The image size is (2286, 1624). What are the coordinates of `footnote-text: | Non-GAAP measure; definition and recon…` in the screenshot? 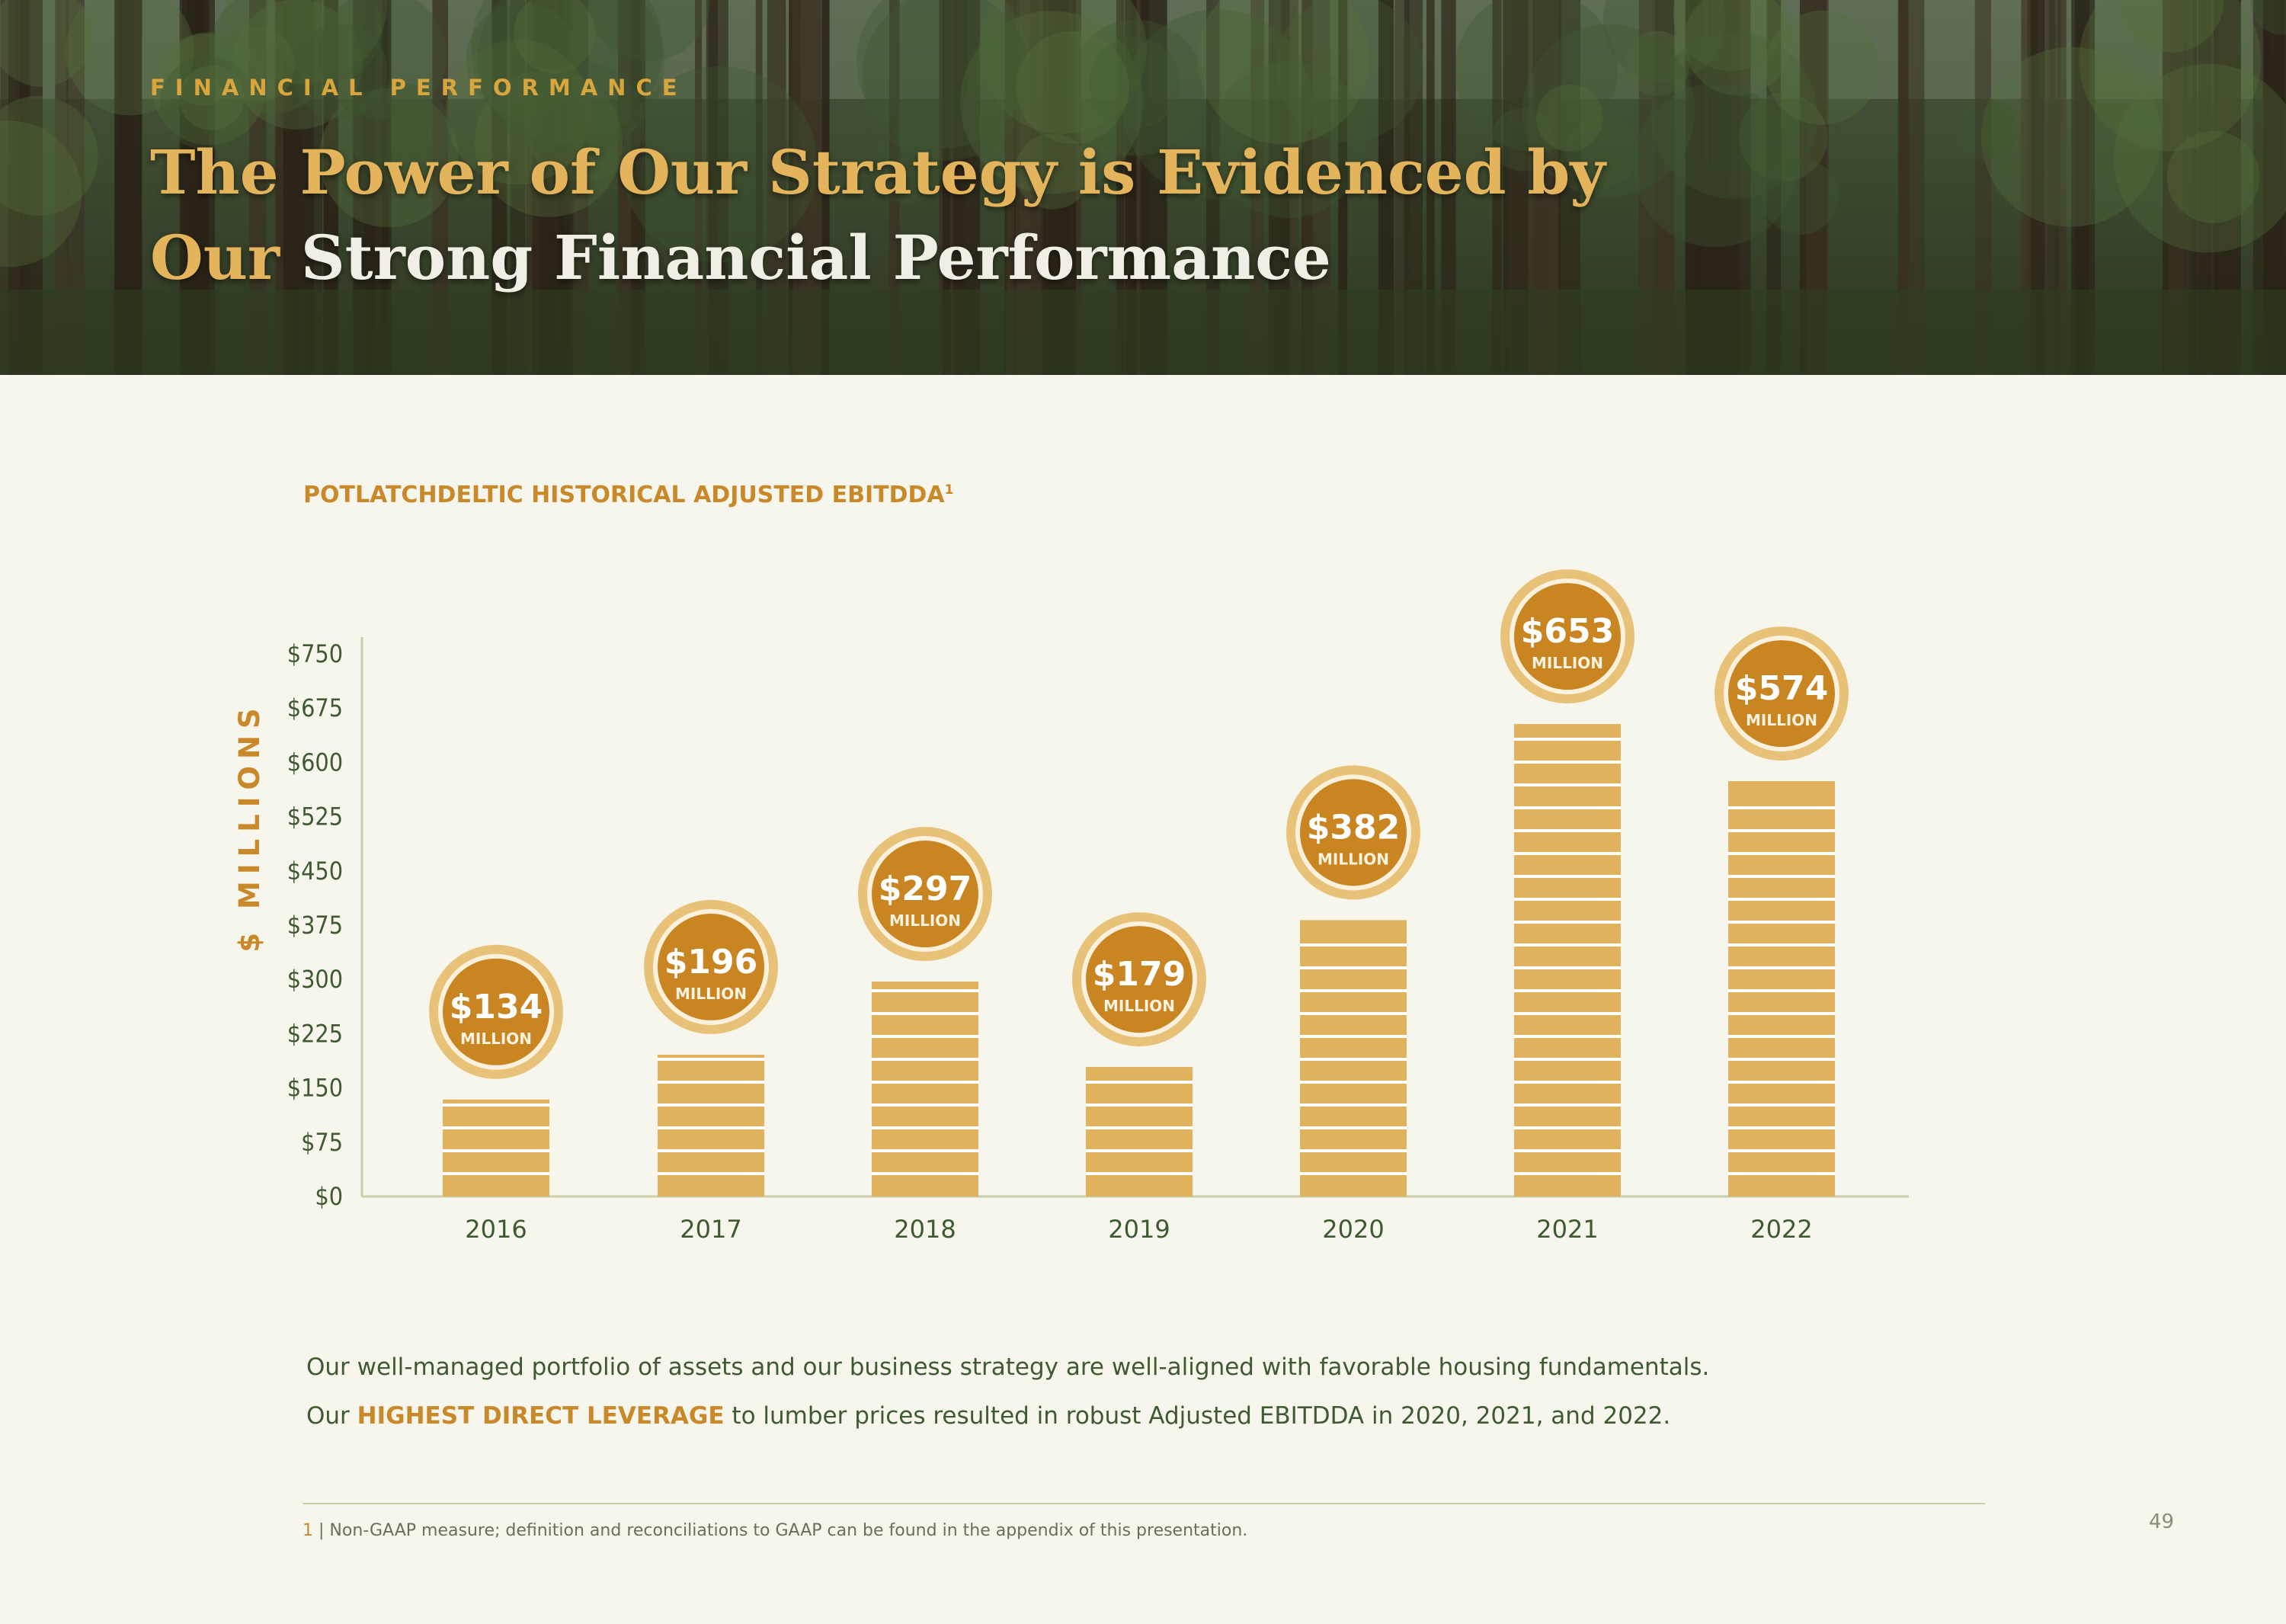 It's located at (783, 1530).